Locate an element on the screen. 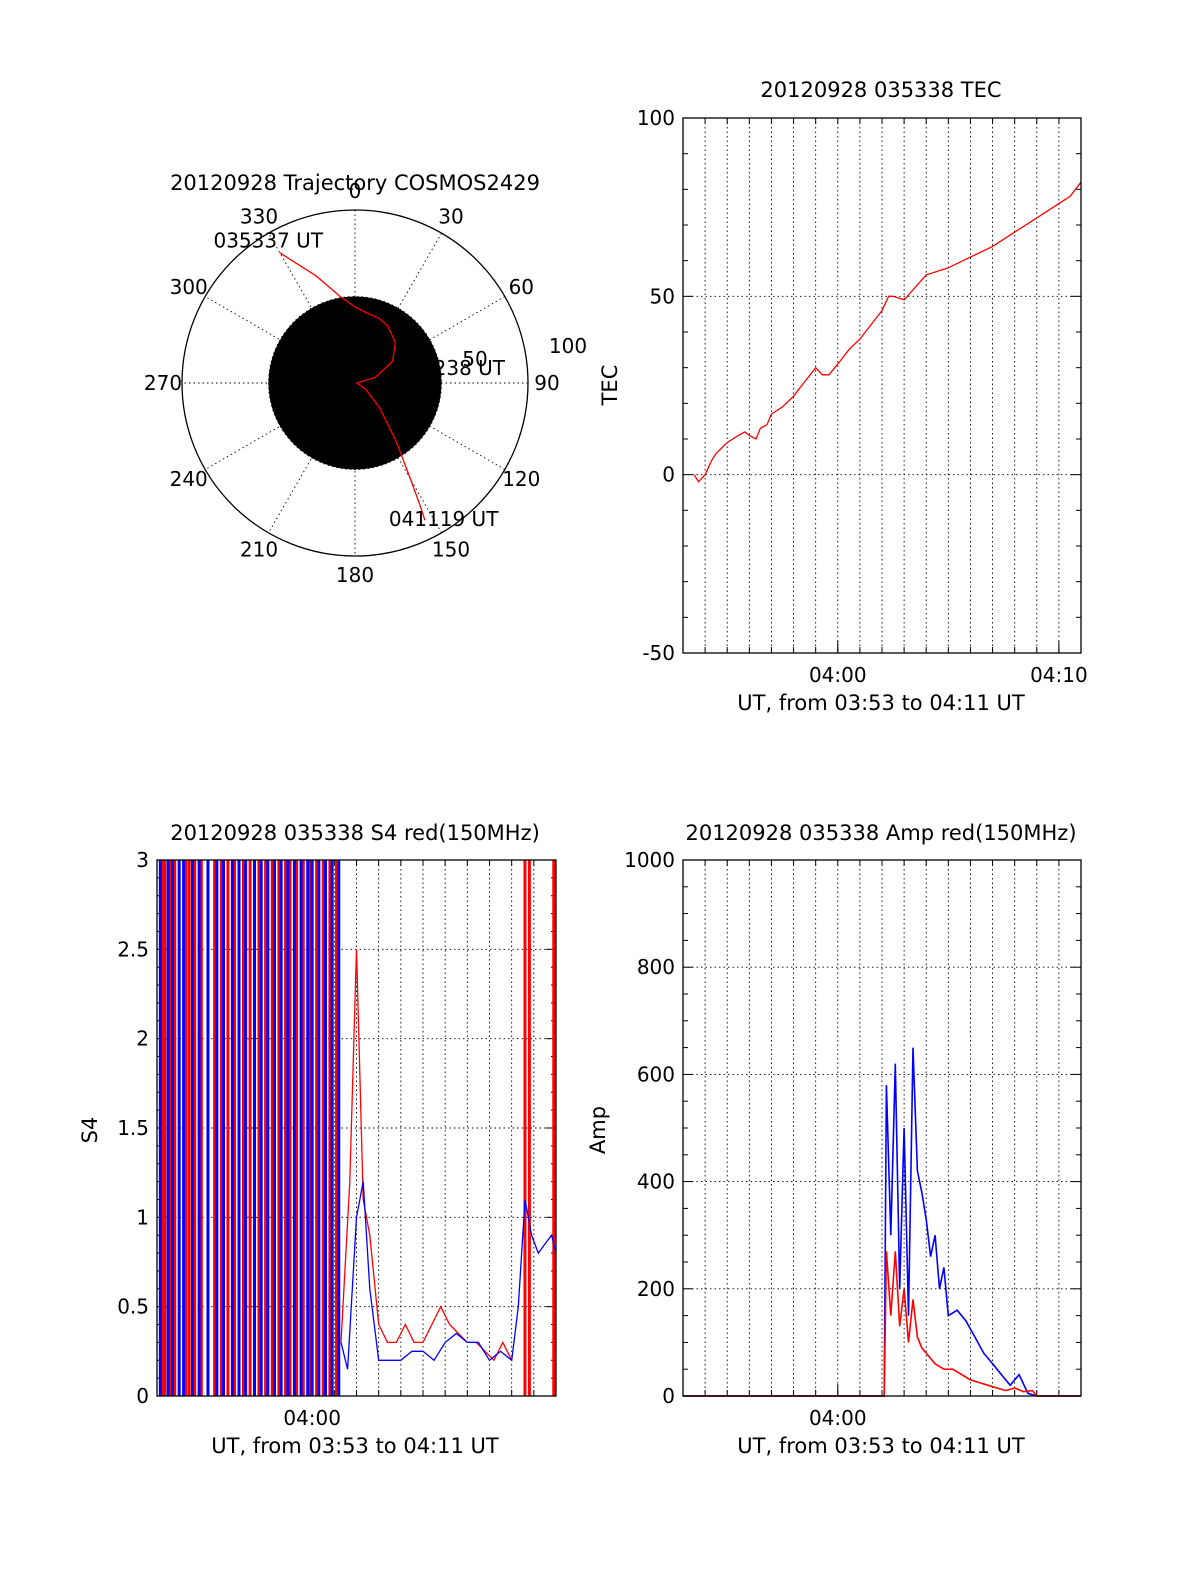 The image size is (1200, 1575). tec-title: 20120928 035338 TEC is located at coordinates (880, 90).